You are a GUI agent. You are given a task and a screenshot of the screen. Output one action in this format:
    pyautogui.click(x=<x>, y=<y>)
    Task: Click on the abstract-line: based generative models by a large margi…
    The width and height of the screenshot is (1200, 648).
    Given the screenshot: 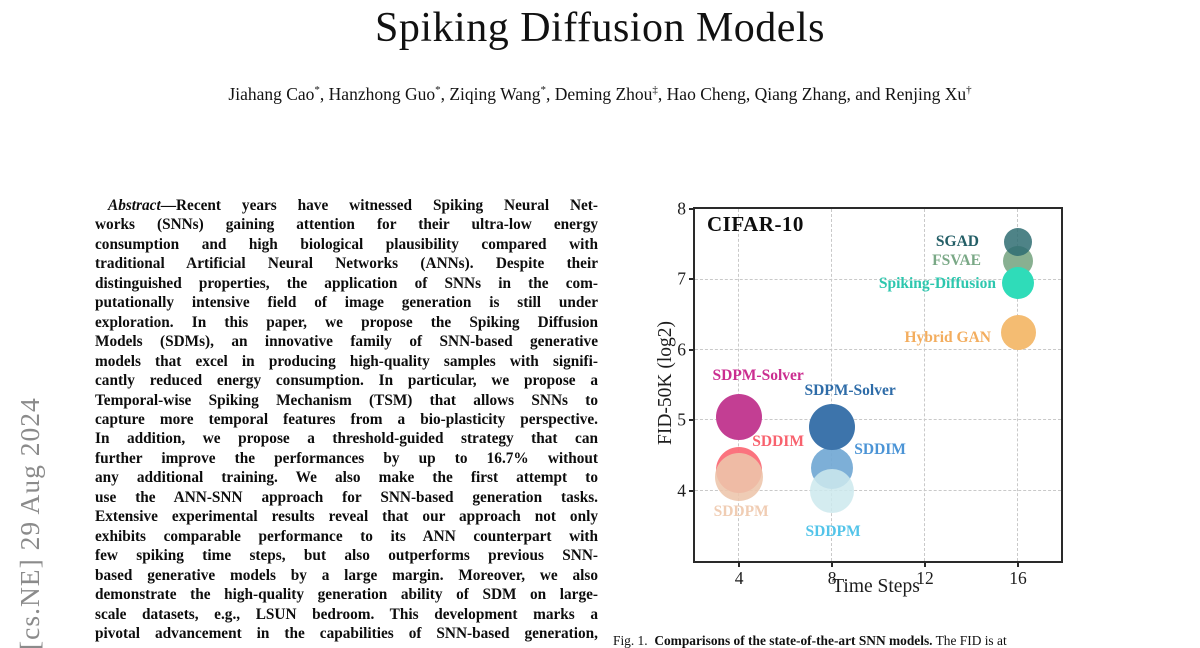 What is the action you would take?
    pyautogui.click(x=346, y=575)
    